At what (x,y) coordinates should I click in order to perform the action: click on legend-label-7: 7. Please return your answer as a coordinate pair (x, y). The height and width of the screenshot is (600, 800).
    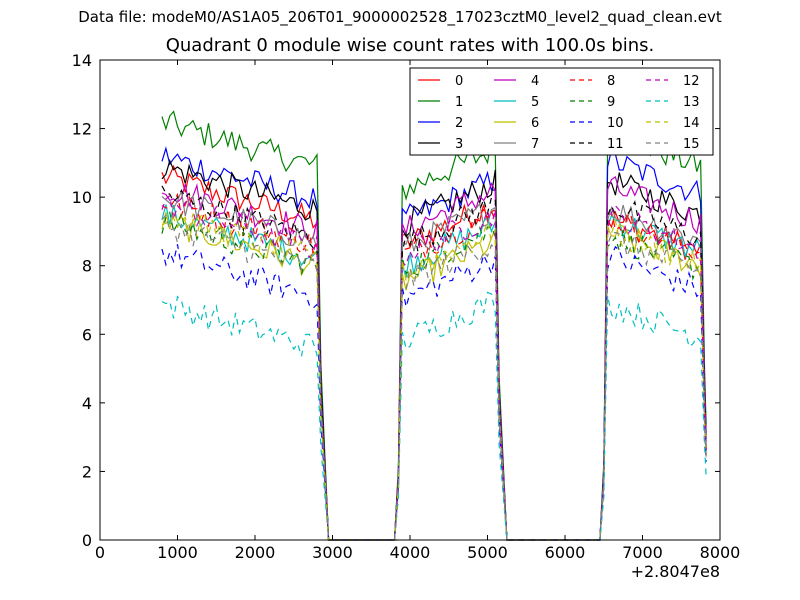
    Looking at the image, I should click on (535, 144).